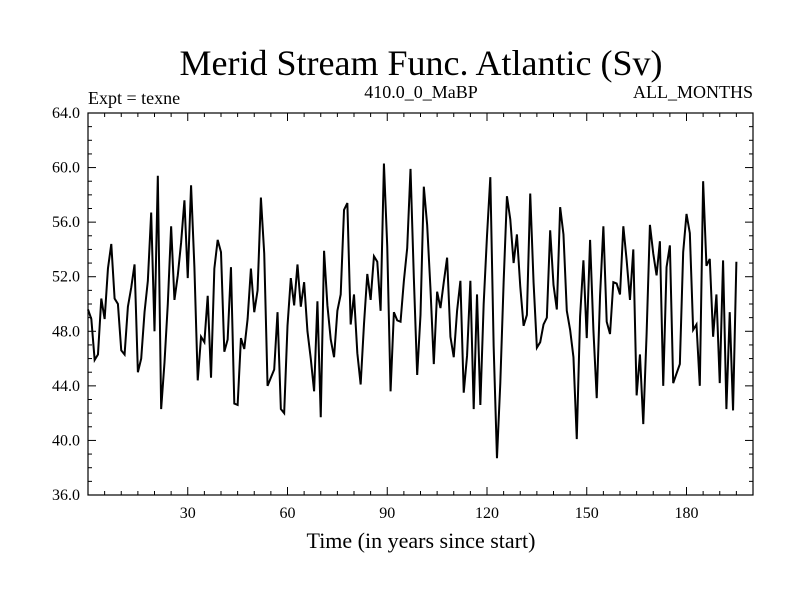 This screenshot has width=800, height=600. I want to click on y-tick-label: 60.0, so click(66, 168).